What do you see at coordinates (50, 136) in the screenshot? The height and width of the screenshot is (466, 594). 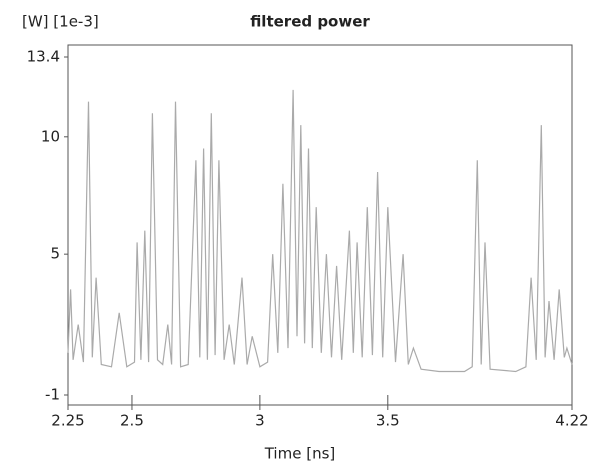 I see `y-tick-label: 10` at bounding box center [50, 136].